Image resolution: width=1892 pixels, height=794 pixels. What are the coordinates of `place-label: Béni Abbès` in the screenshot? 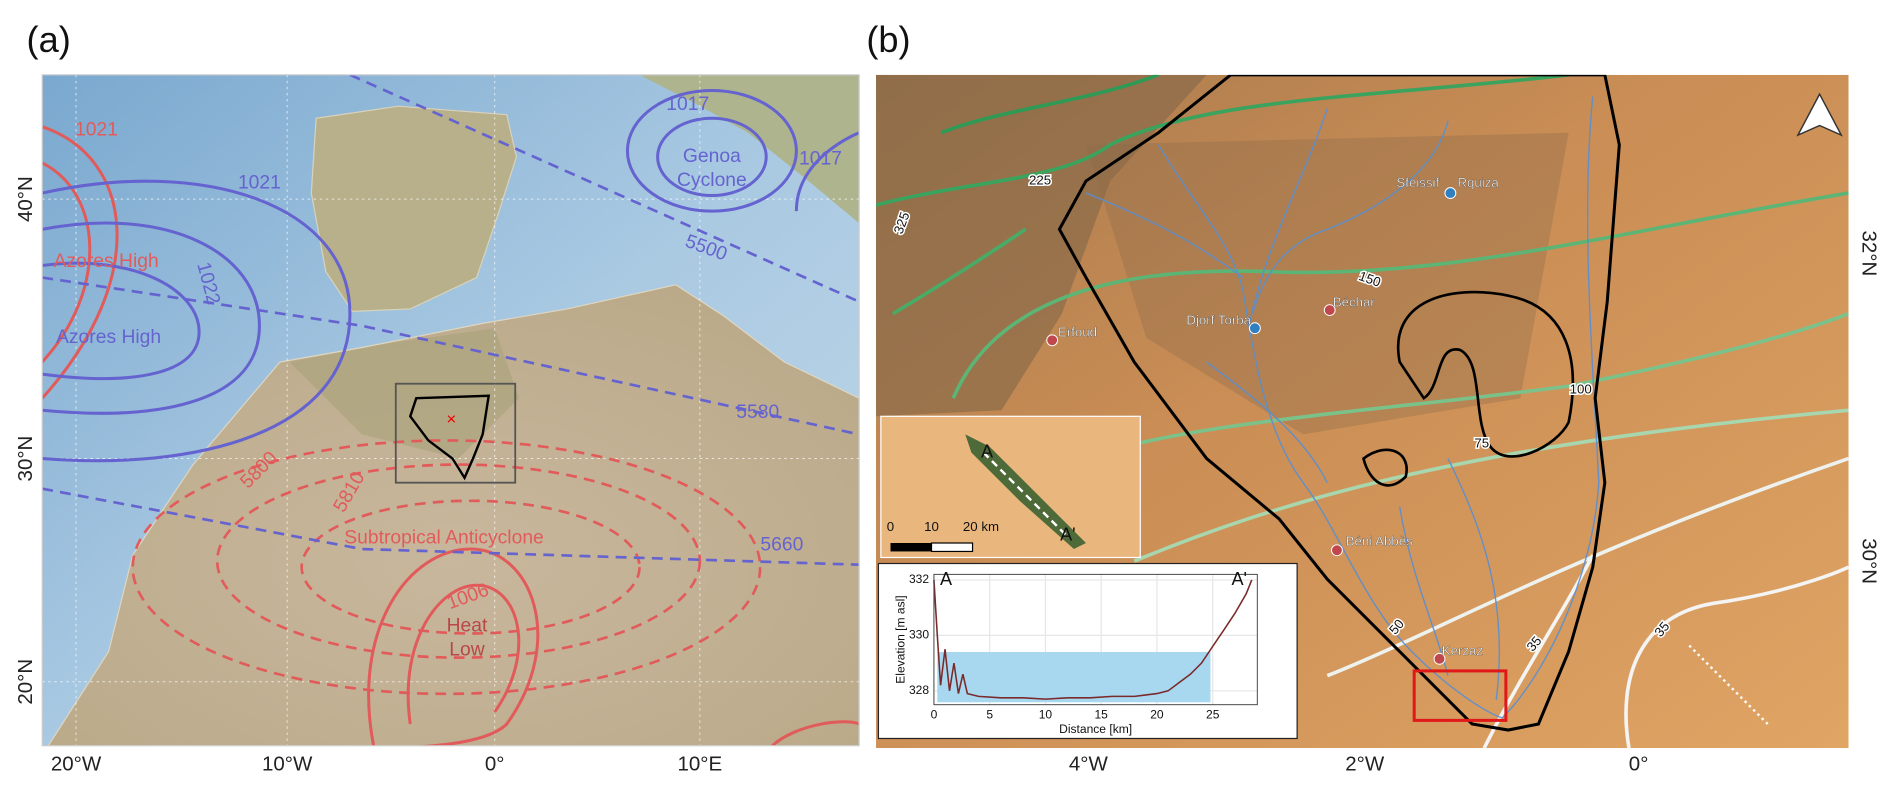 It's located at (1379, 540).